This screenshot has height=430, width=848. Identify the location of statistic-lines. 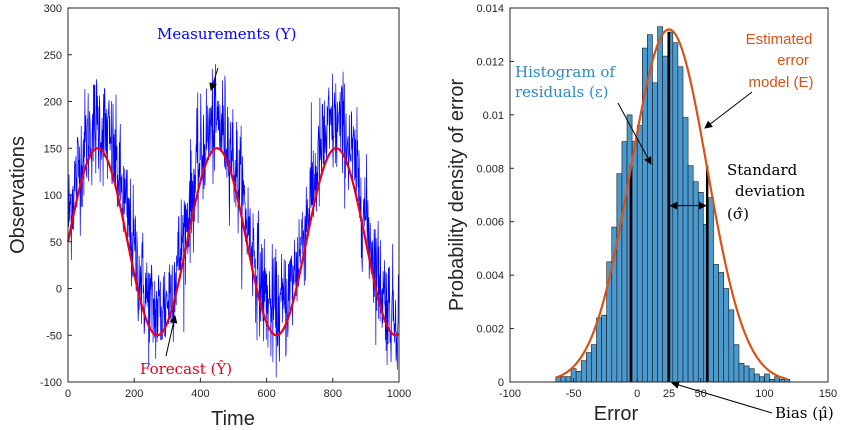
(669, 207).